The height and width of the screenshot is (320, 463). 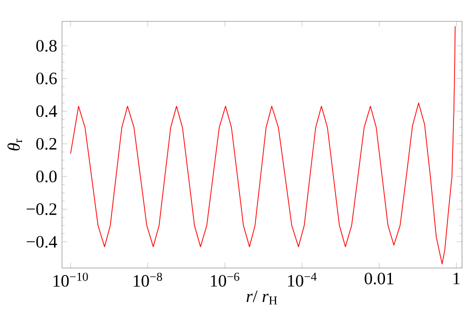 What do you see at coordinates (46, 46) in the screenshot?
I see `y-tick-label: 0.8` at bounding box center [46, 46].